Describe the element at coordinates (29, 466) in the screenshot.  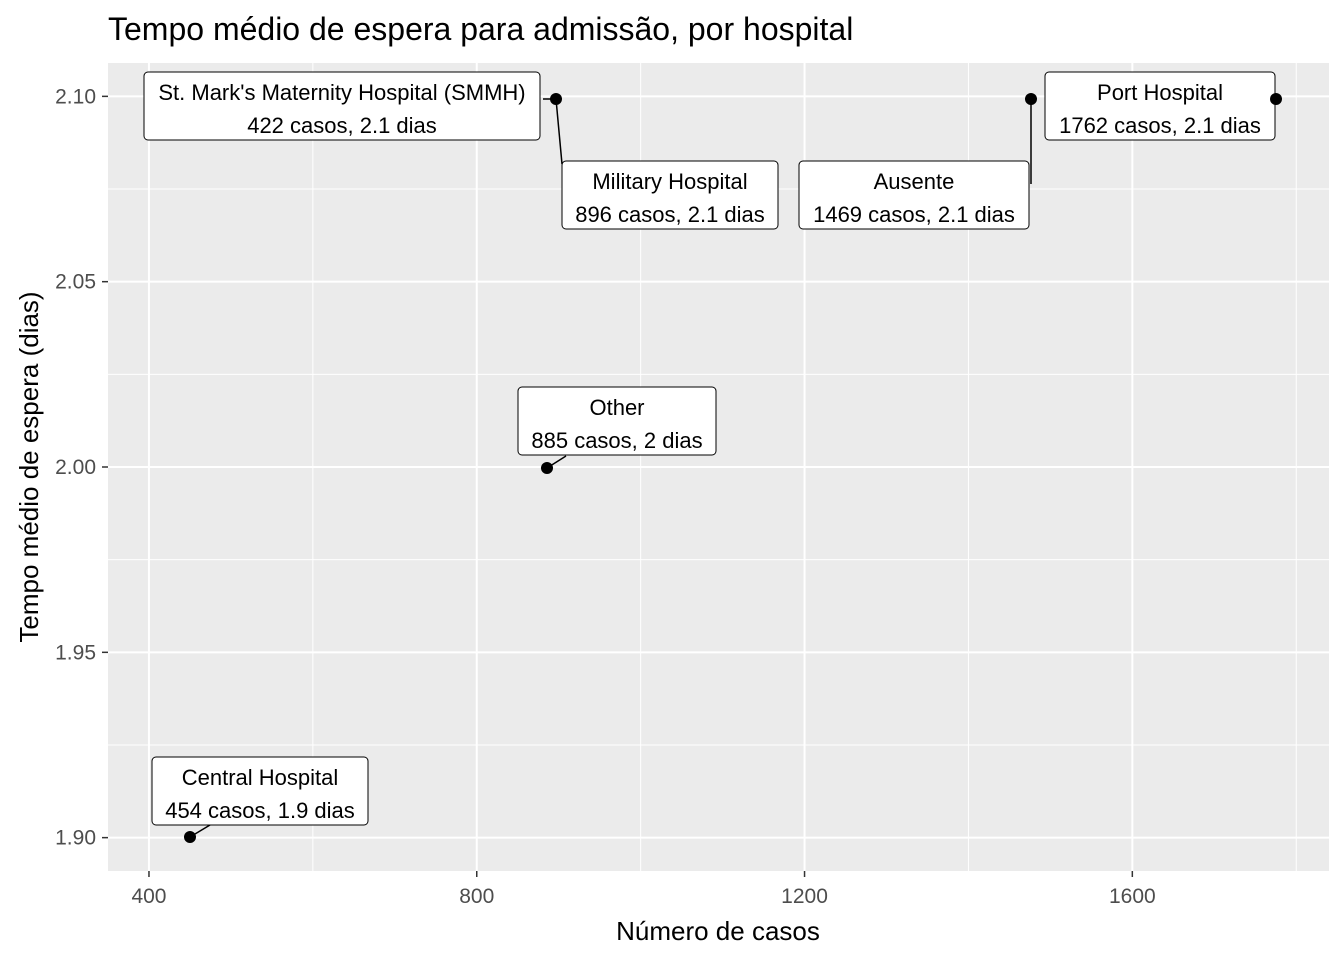
I see `y-axis-title: Tempo médio de espera (dias)` at that location.